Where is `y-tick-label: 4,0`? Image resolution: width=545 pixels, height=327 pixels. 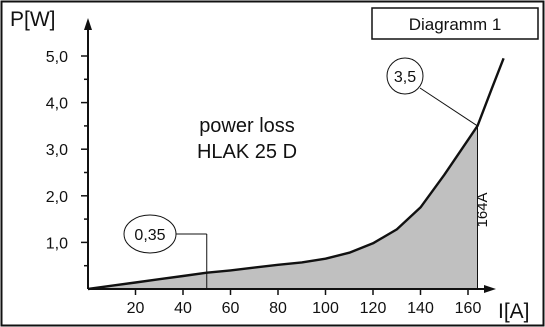 y-tick-label: 4,0 is located at coordinates (57, 104).